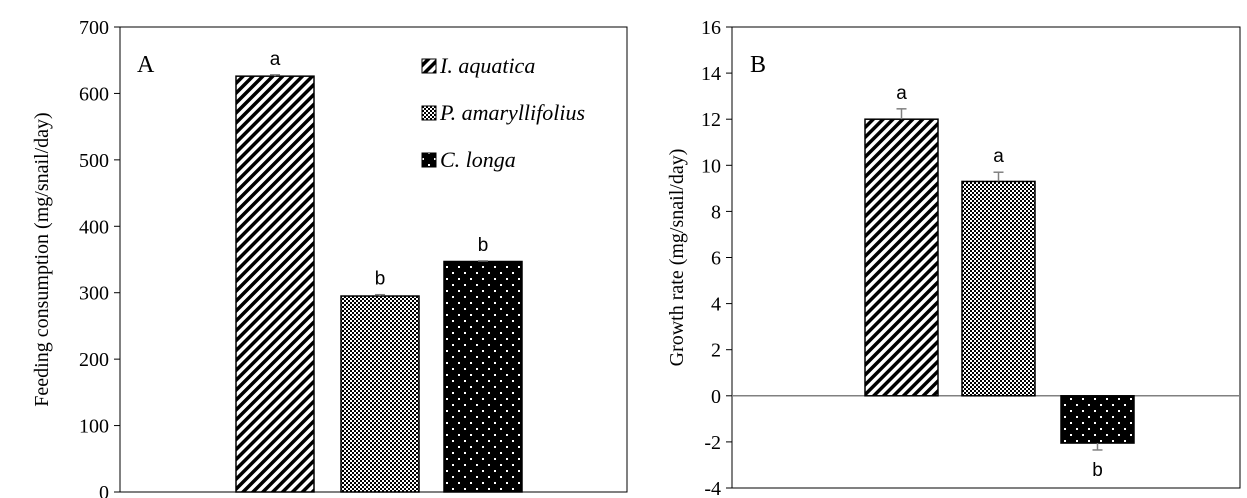 The width and height of the screenshot is (1247, 498). I want to click on y-tick-label: 10, so click(711, 166).